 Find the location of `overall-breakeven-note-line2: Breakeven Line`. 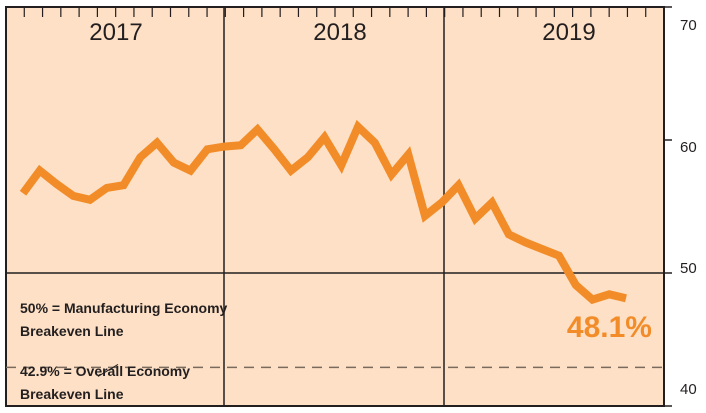

overall-breakeven-note-line2: Breakeven Line is located at coordinates (72, 394).